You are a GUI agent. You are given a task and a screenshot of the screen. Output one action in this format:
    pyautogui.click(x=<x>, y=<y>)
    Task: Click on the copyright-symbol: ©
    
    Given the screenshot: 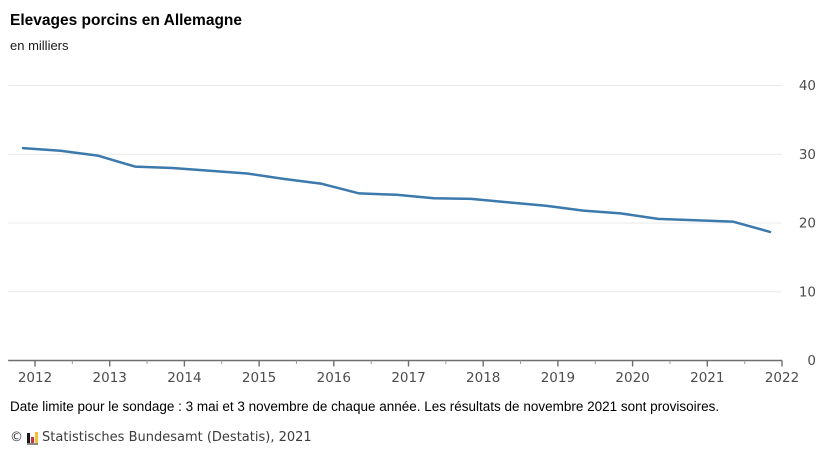 What is the action you would take?
    pyautogui.click(x=16, y=437)
    